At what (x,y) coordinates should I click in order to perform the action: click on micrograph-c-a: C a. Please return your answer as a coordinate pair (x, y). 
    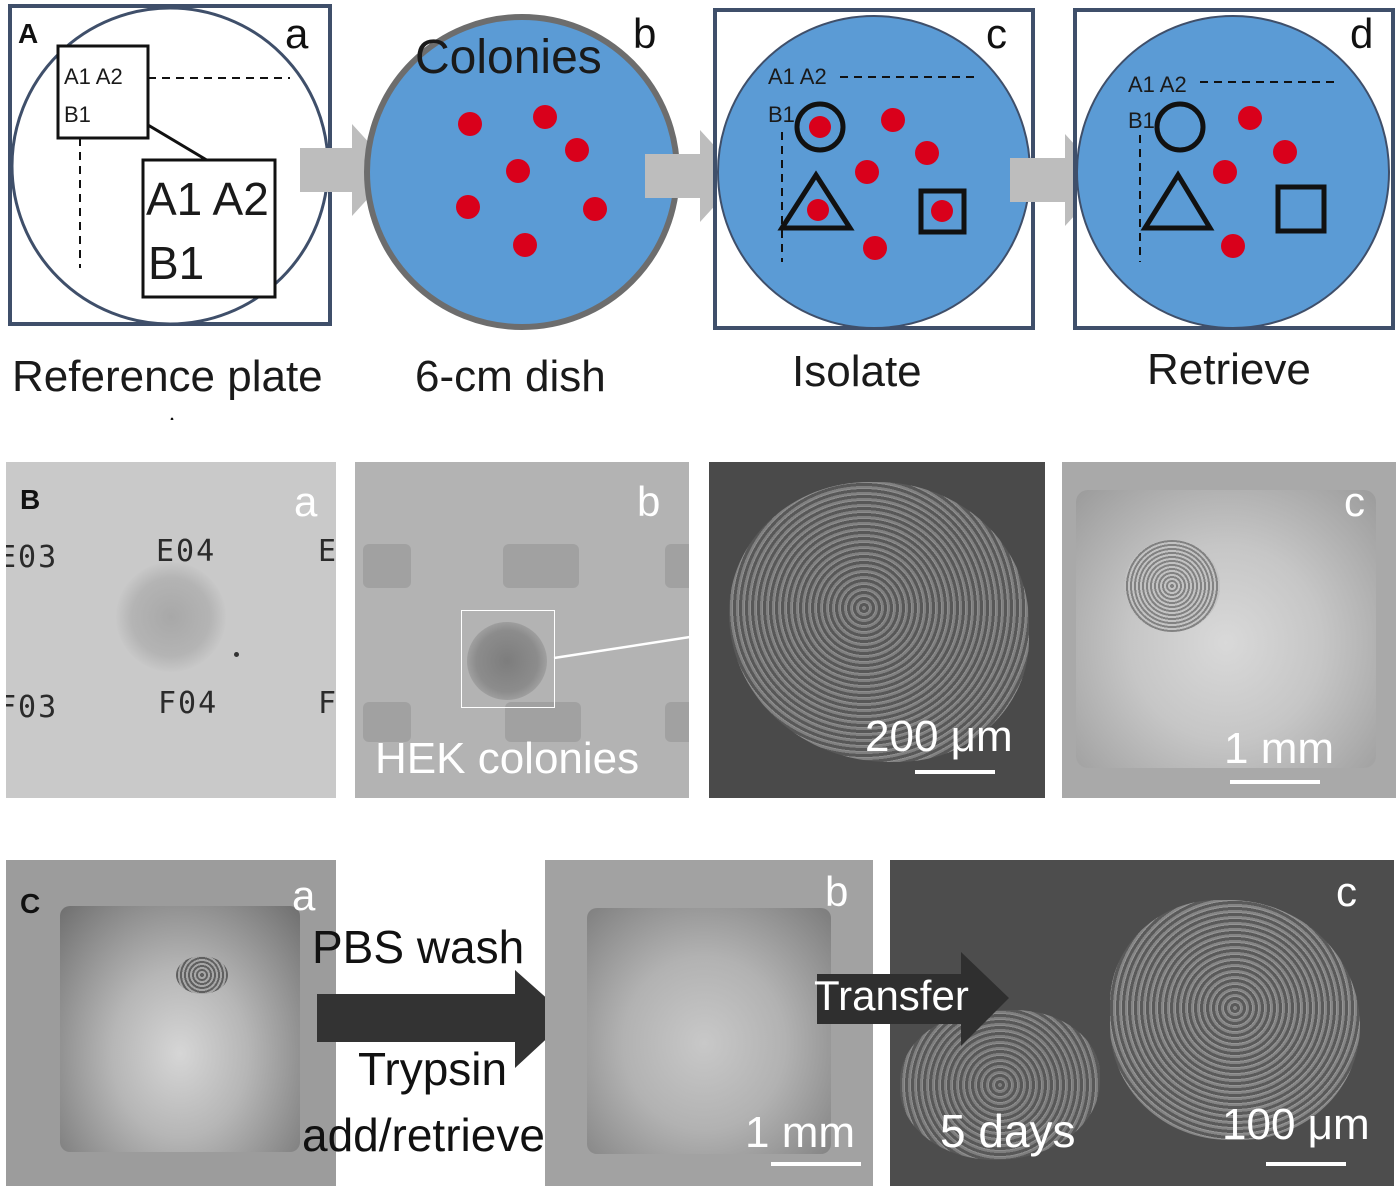
    Looking at the image, I should click on (171, 1023).